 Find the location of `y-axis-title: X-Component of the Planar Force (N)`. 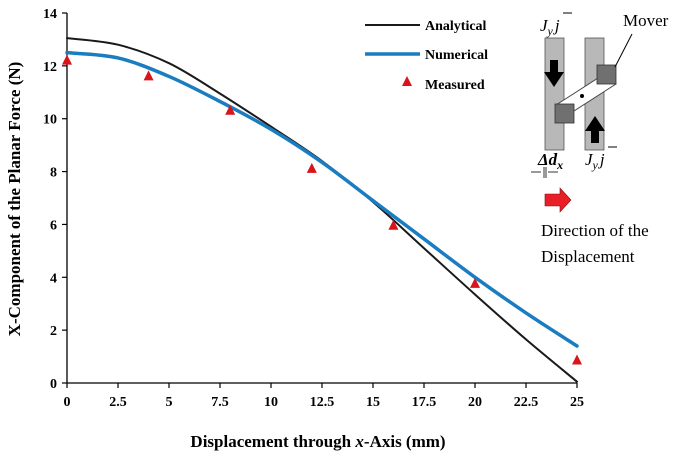

y-axis-title: X-Component of the Planar Force (N) is located at coordinates (14, 199).